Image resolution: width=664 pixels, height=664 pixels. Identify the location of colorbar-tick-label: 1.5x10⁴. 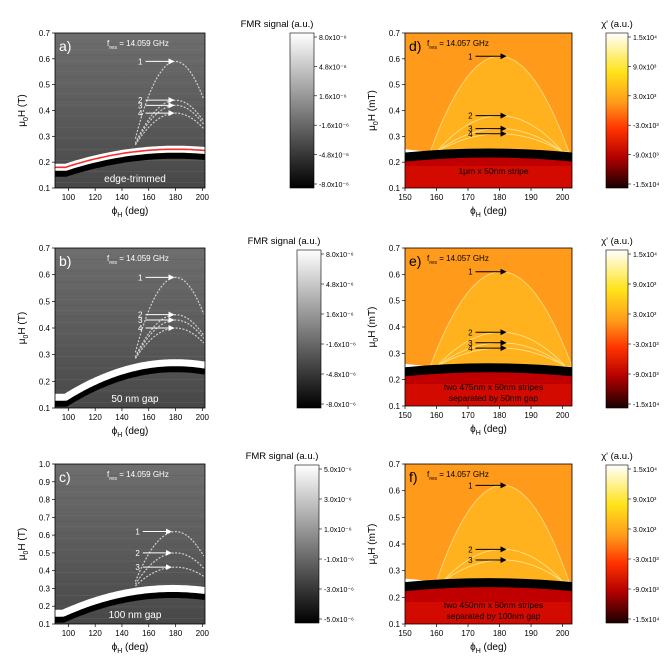
(645, 255).